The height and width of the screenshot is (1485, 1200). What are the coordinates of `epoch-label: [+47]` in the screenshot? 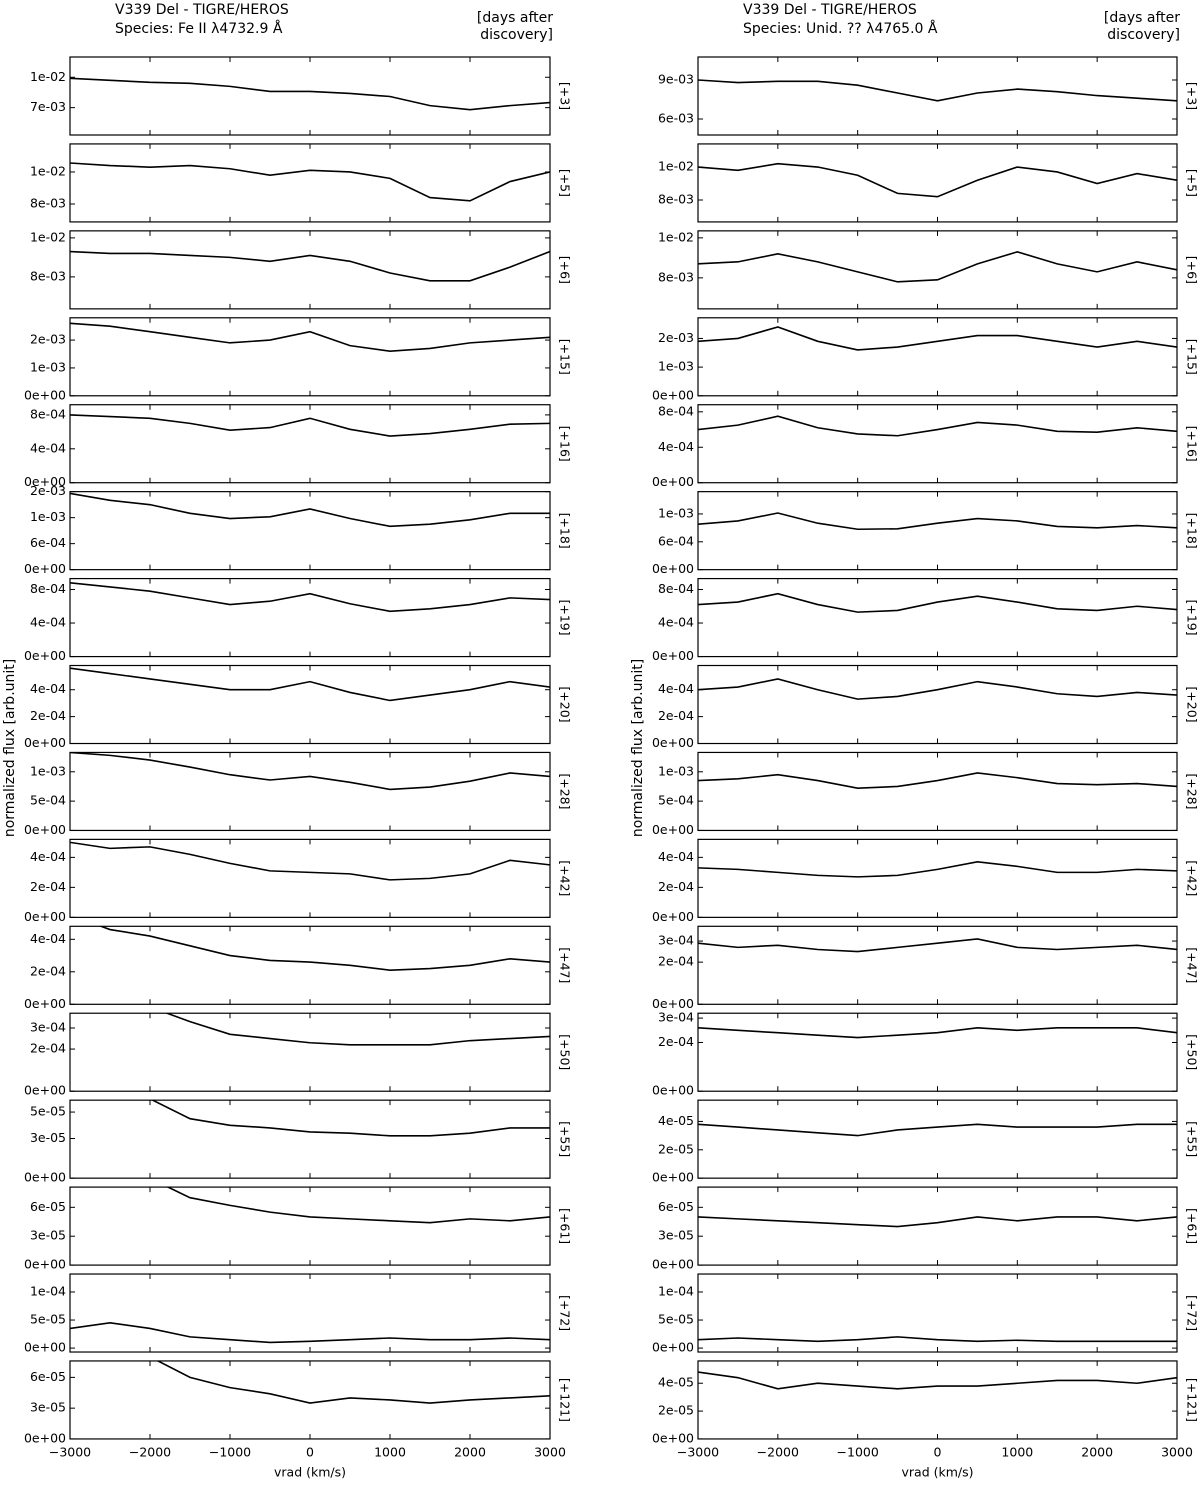 It's located at (565, 965).